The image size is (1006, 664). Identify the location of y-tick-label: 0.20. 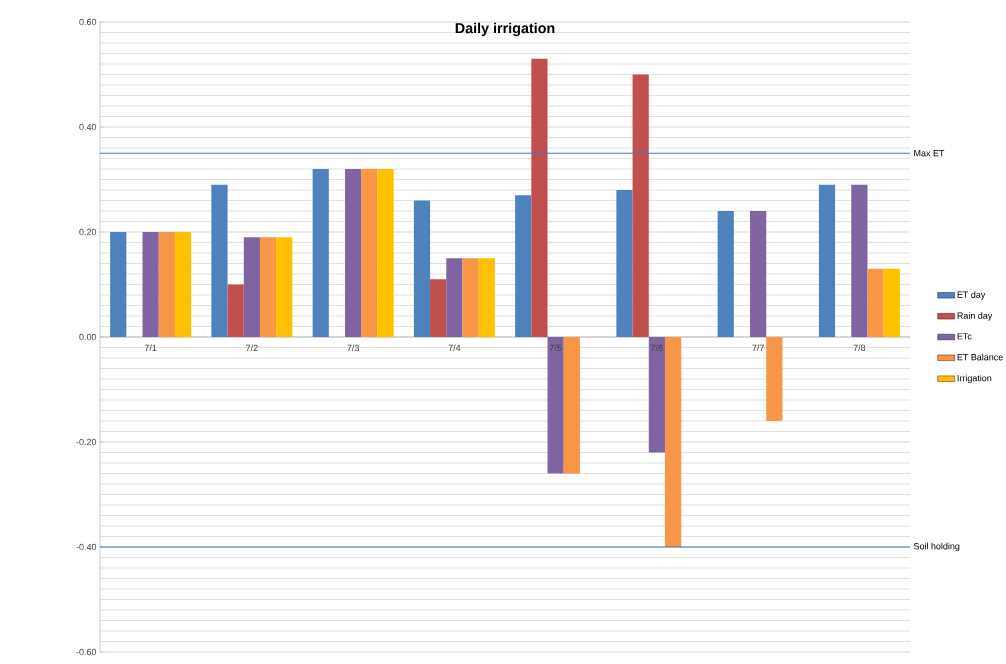
(88, 232).